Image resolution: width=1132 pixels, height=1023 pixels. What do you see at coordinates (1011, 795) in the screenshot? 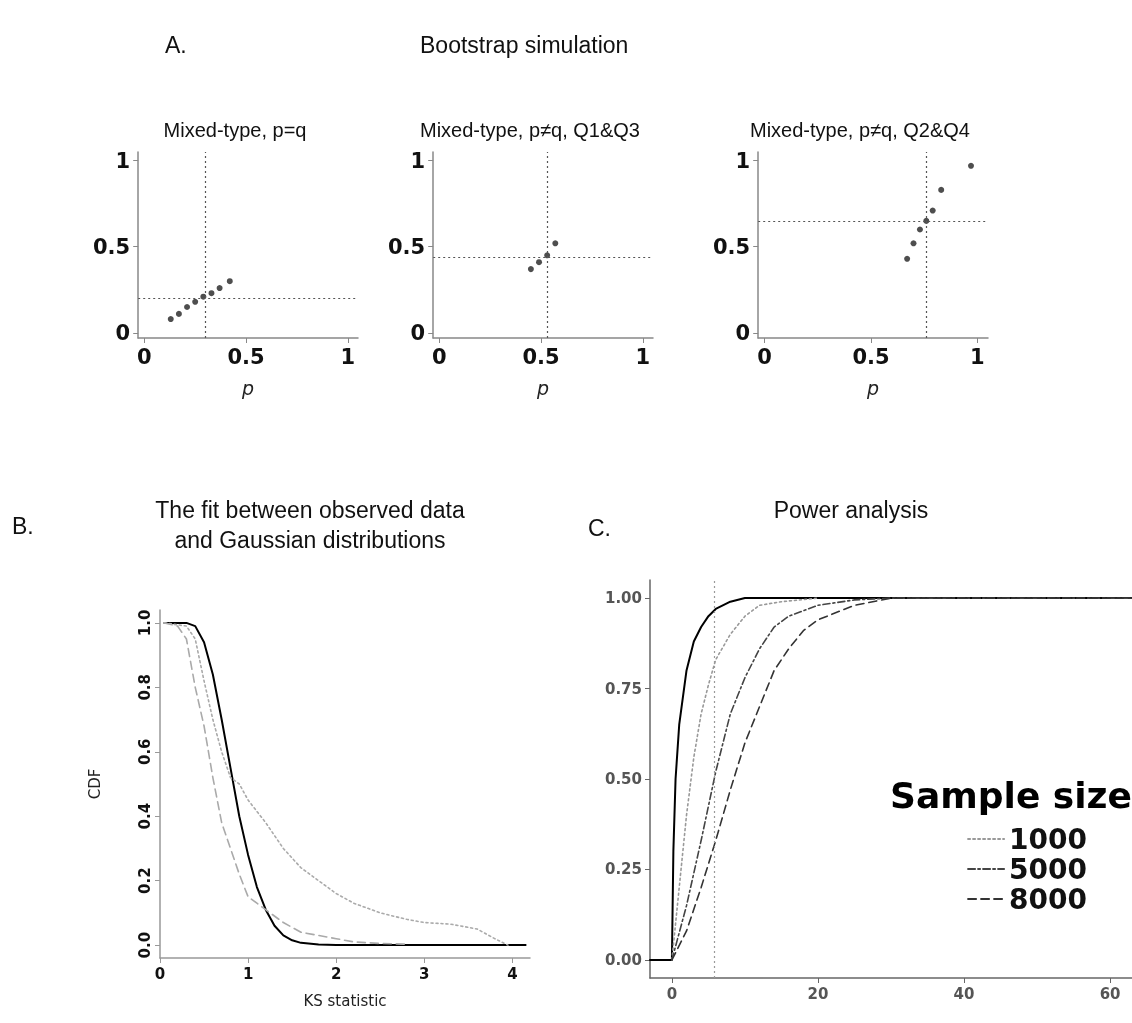
I see `legend-title: Sample size` at bounding box center [1011, 795].